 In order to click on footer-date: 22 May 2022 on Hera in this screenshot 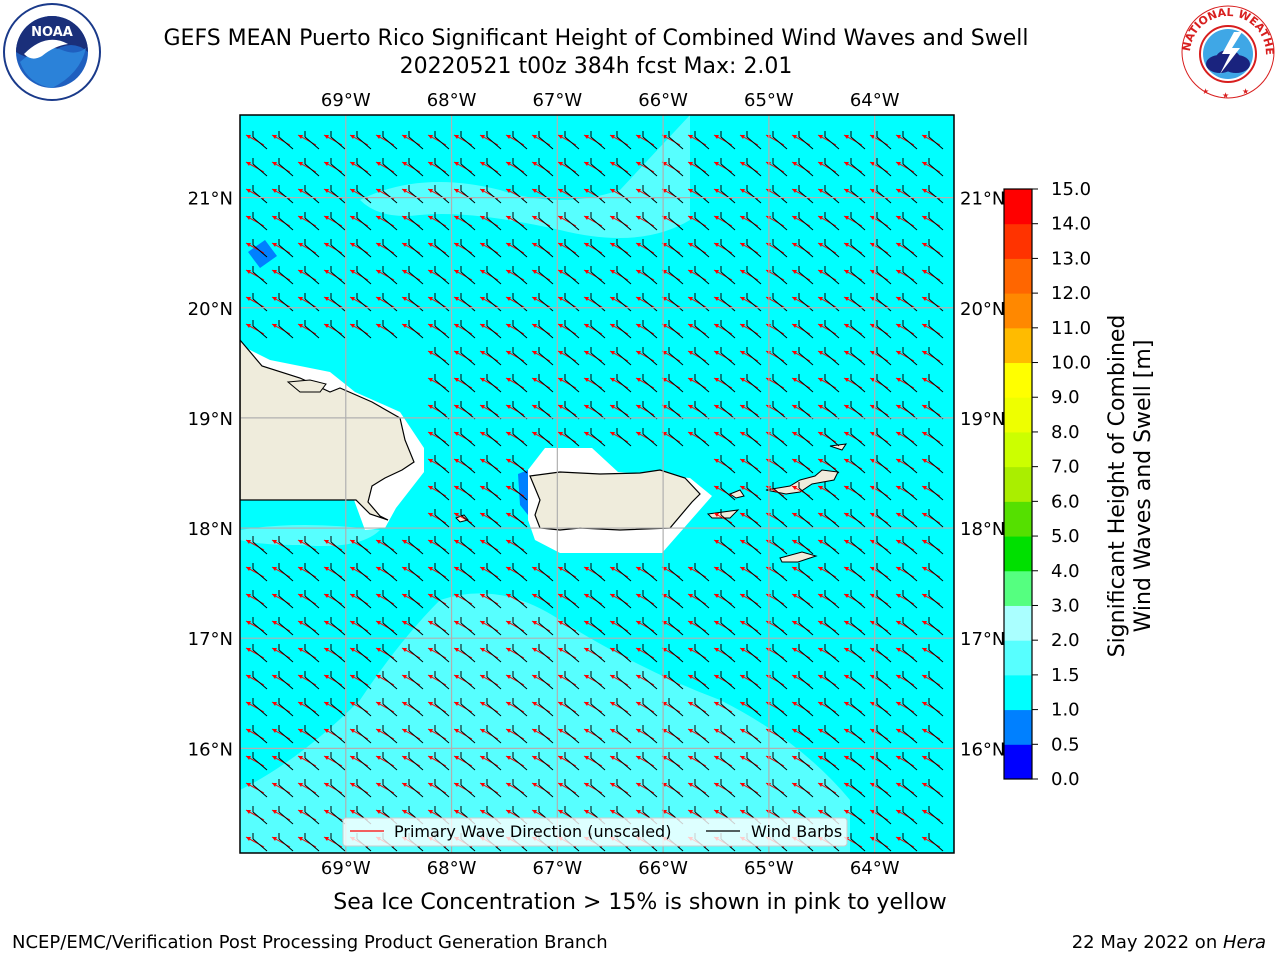, I will do `click(1169, 942)`.